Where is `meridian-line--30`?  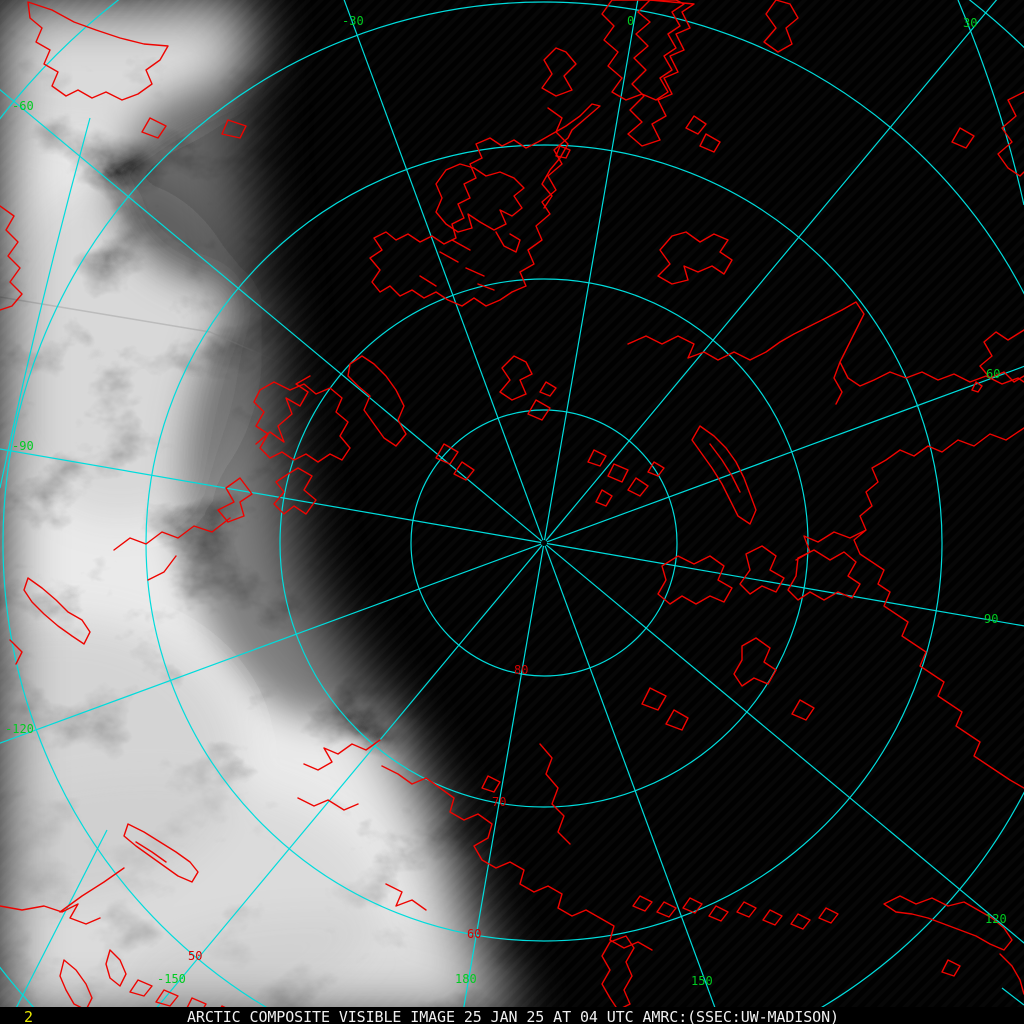
meridian-line--30 is located at coordinates (443, 270).